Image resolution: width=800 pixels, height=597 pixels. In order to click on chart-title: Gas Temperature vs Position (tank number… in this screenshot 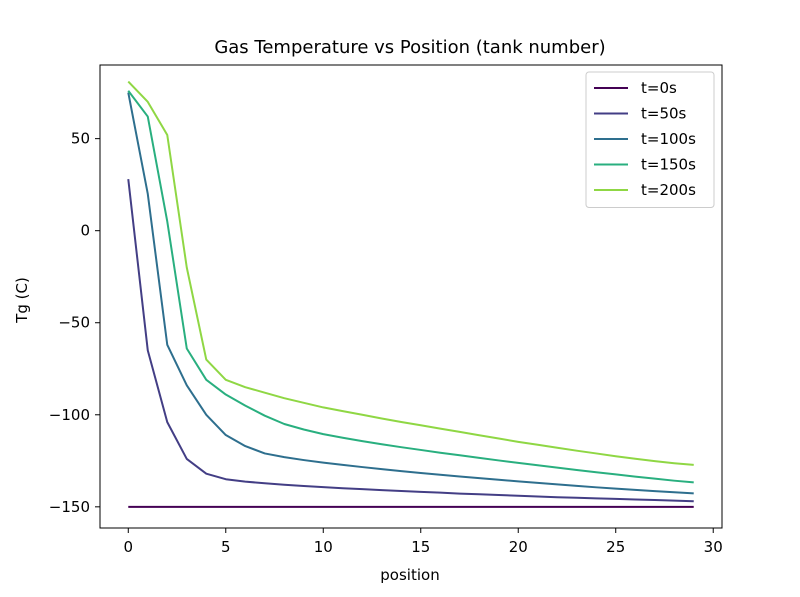, I will do `click(409, 47)`.